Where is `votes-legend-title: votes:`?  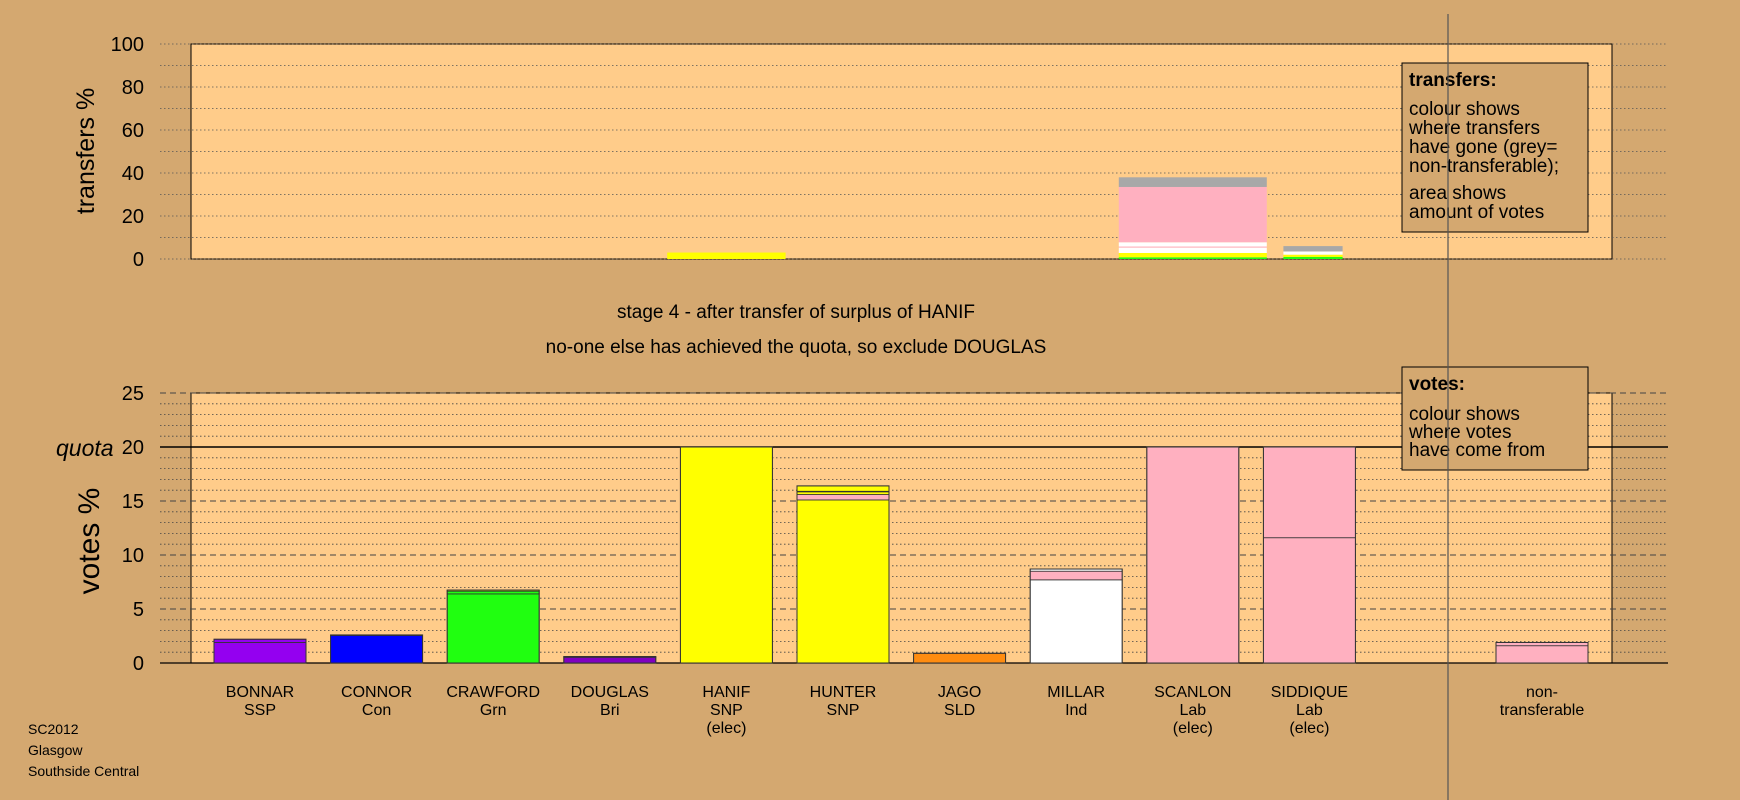 votes-legend-title: votes: is located at coordinates (1437, 384).